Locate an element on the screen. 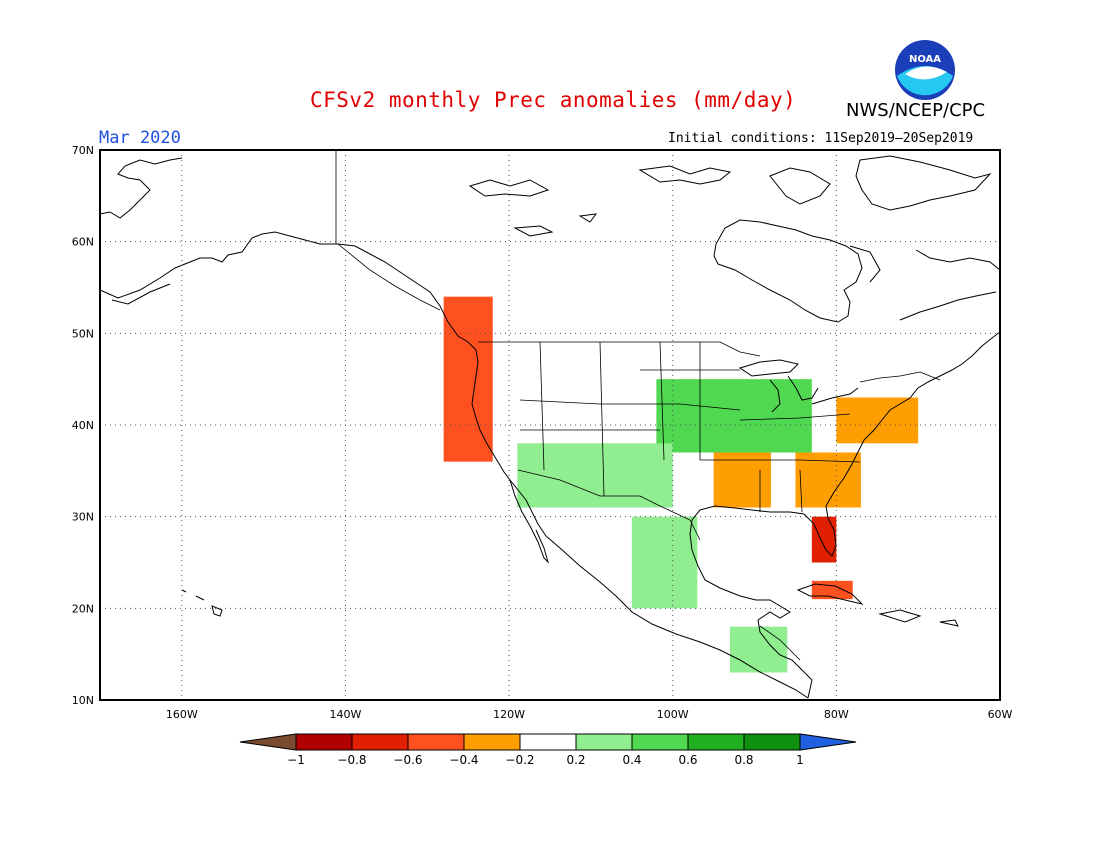 This screenshot has height=850, width=1100. noaa-logo-icon: NOAA is located at coordinates (925, 70).